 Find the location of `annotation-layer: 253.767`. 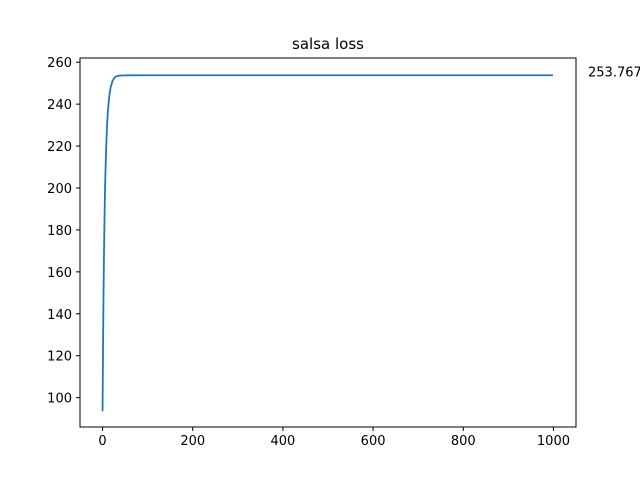

annotation-layer: 253.767 is located at coordinates (614, 72).